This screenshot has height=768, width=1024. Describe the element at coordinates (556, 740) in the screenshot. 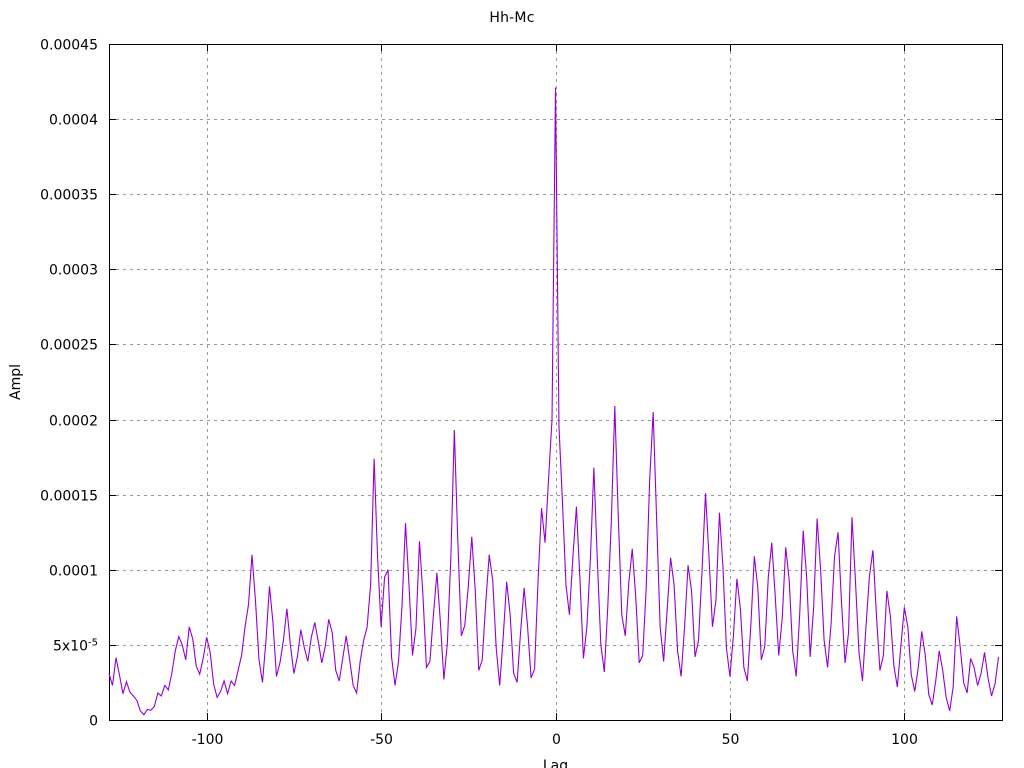

I see `x-tick-label: 0` at that location.